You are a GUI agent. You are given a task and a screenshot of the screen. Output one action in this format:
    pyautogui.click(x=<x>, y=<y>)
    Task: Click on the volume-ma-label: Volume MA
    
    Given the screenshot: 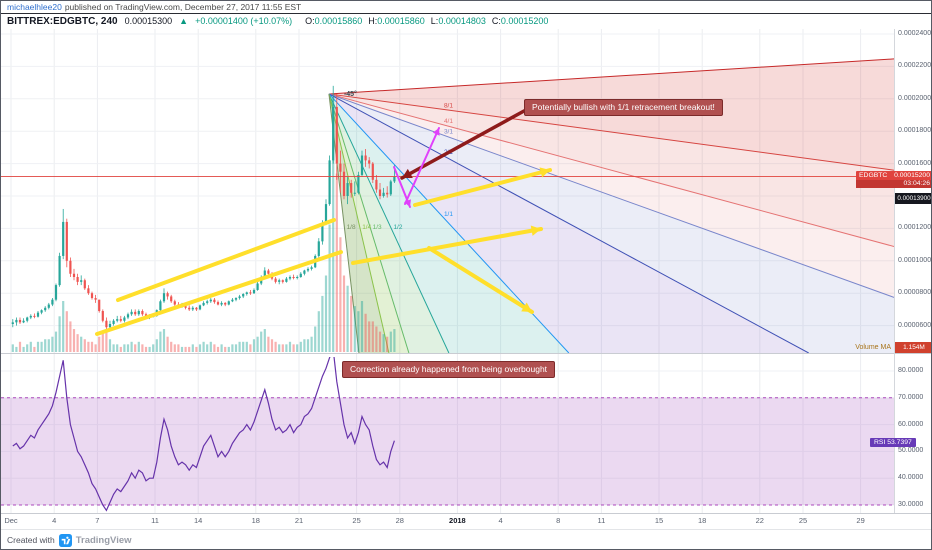 What is the action you would take?
    pyautogui.click(x=873, y=347)
    